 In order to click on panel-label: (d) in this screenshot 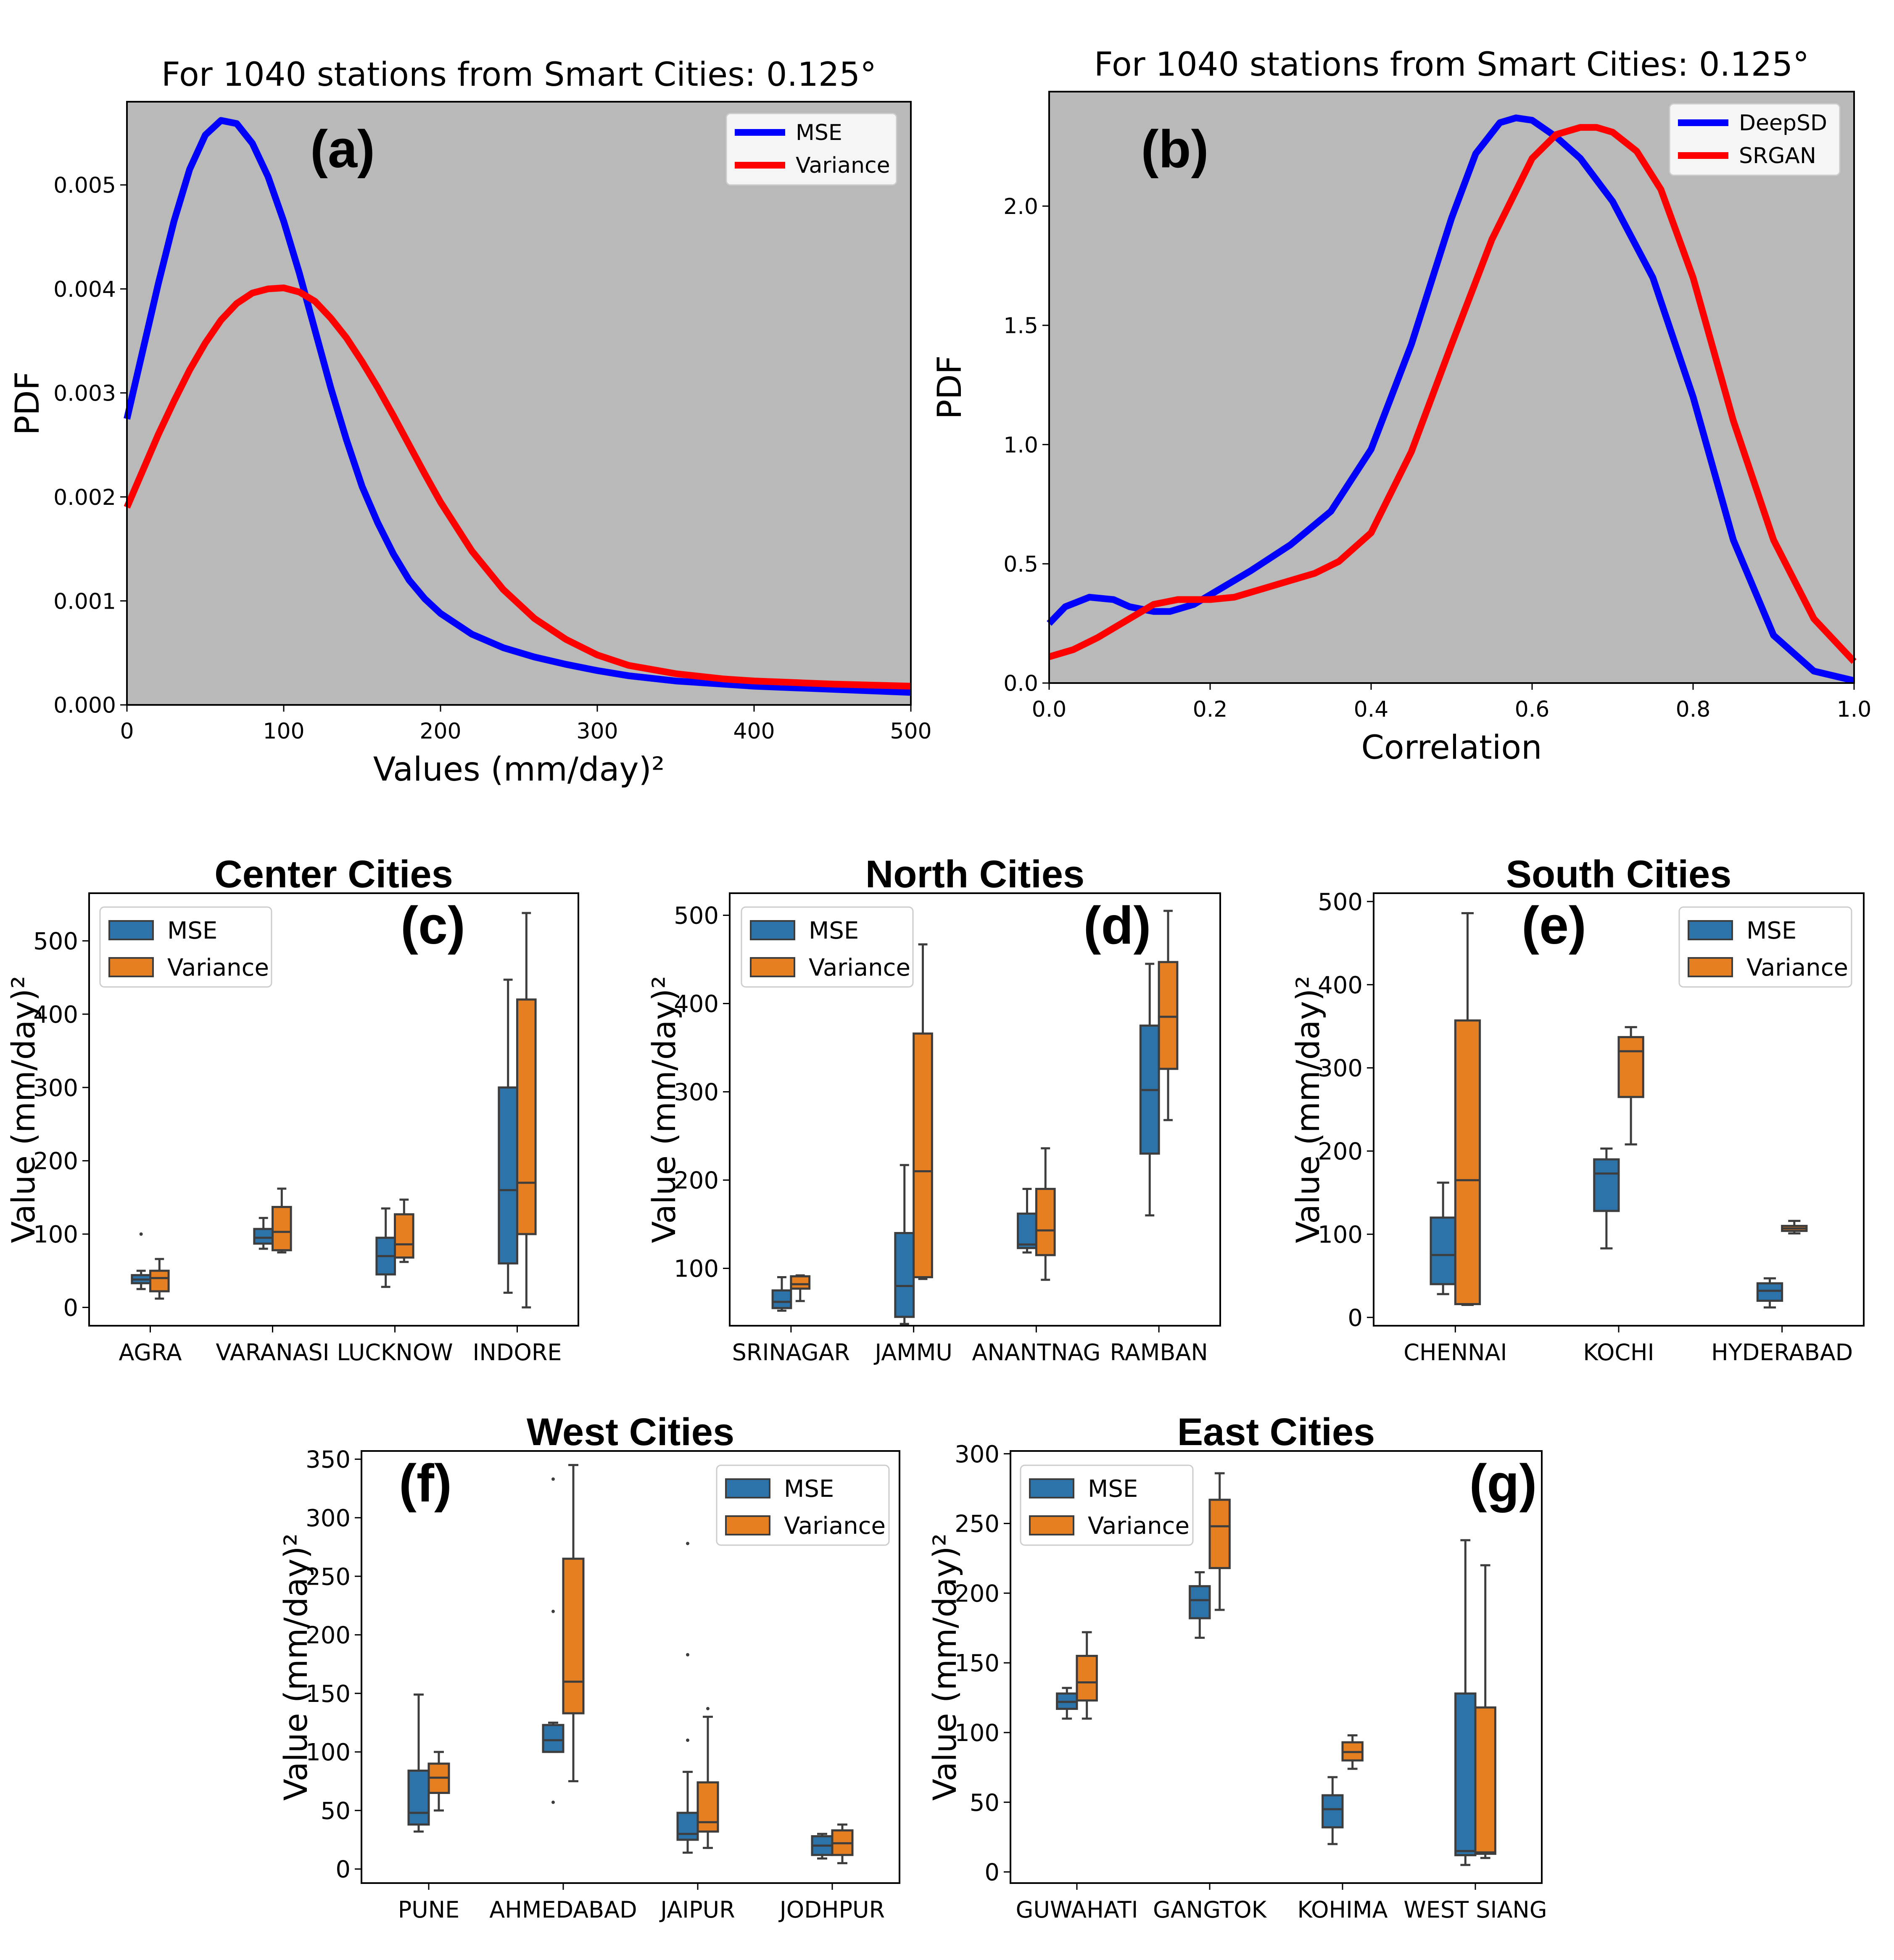, I will do `click(1117, 925)`.